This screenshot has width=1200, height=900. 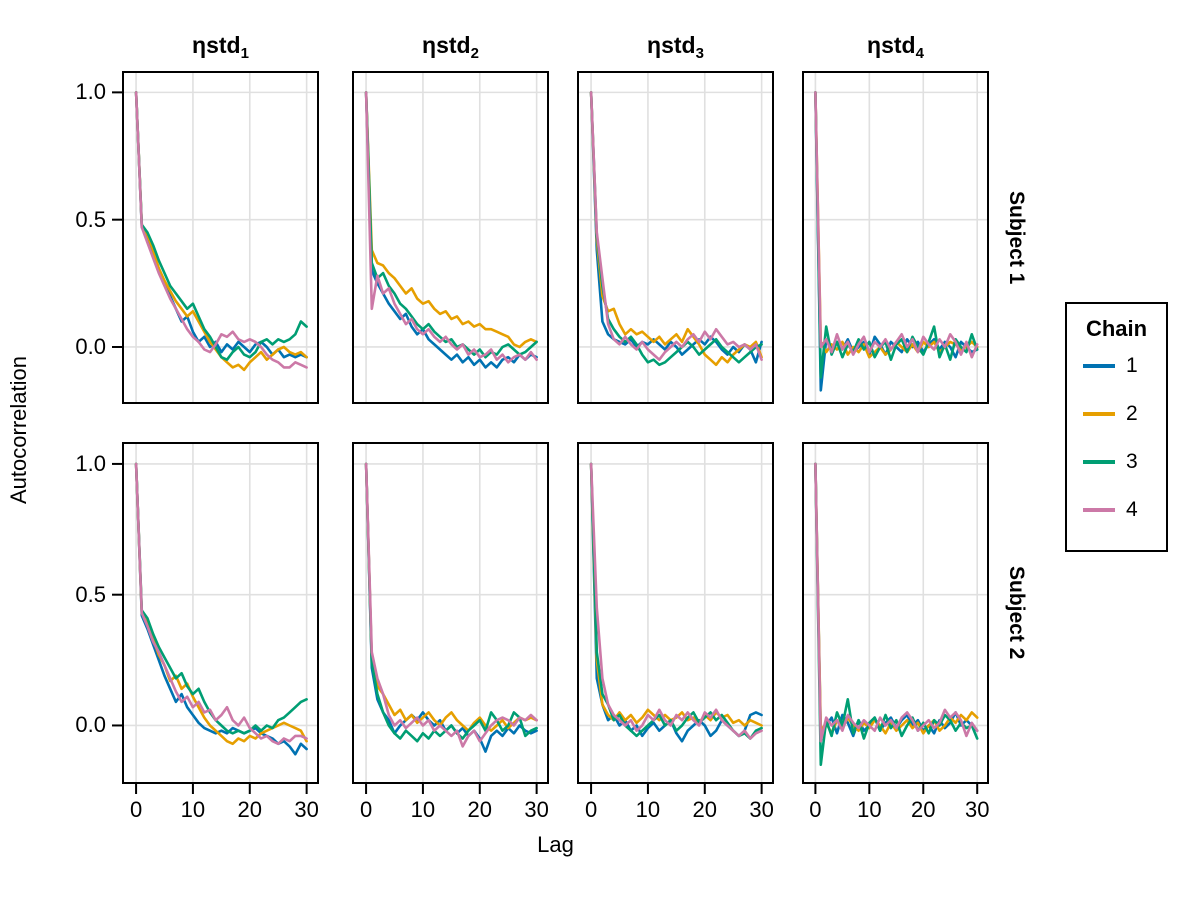 I want to click on facet-column-title-sub: 2, so click(x=474, y=53).